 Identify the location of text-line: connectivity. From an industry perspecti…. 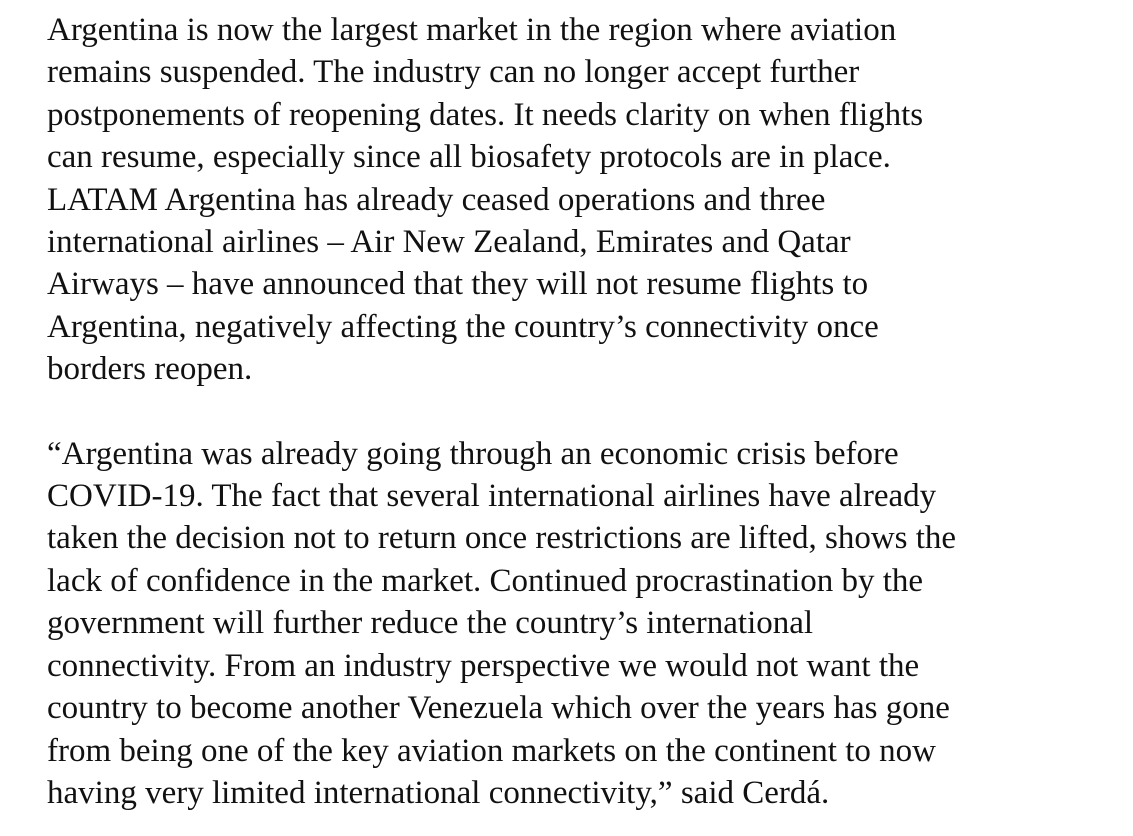
(483, 665).